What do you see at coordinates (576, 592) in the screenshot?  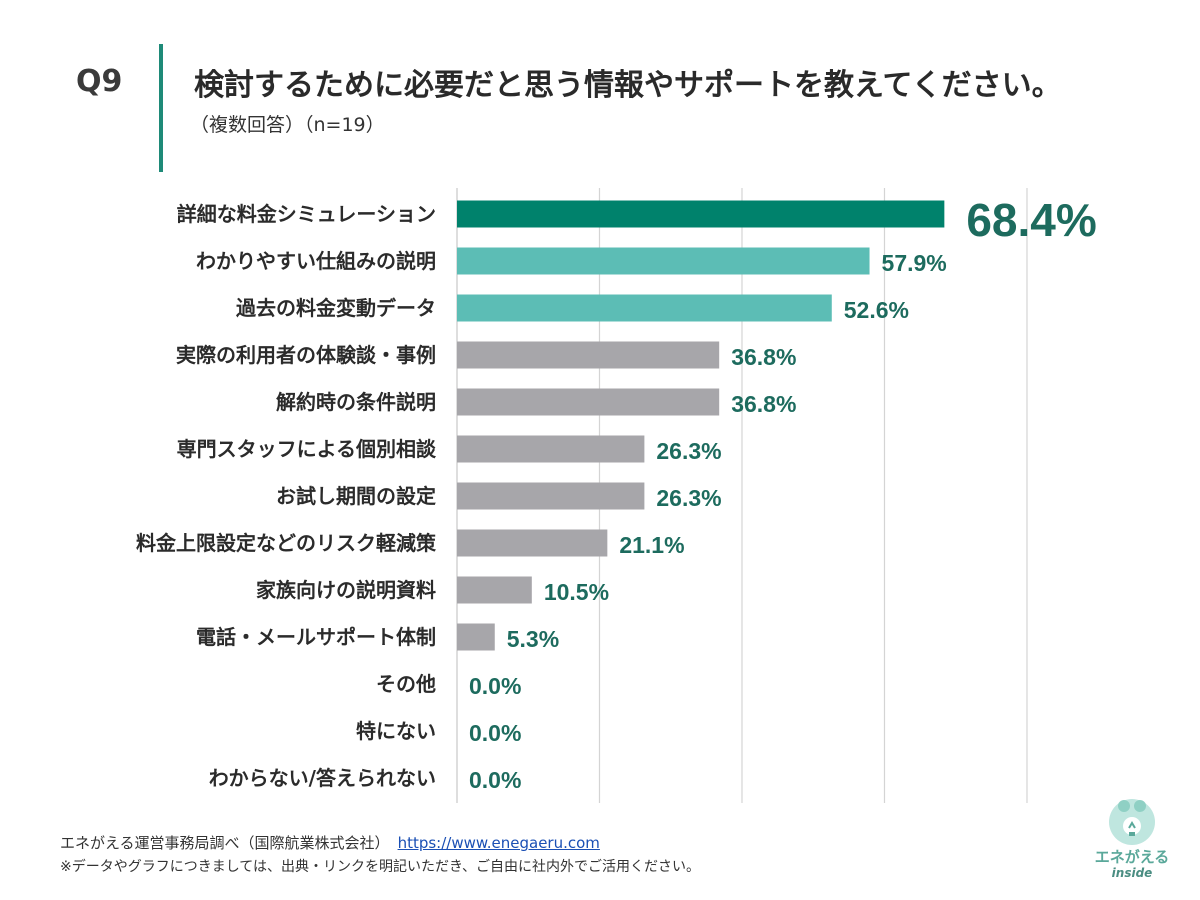 I see `value-label: 10.5%` at bounding box center [576, 592].